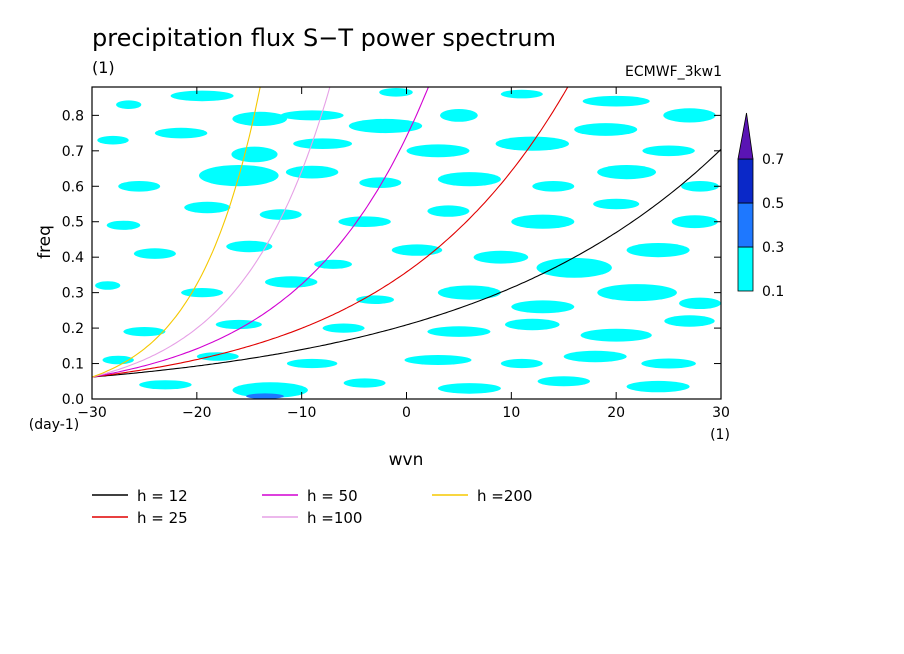 This screenshot has width=904, height=654. I want to click on legend: h = 12 h = 25 h = 50 h =100 h =200, so click(312, 507).